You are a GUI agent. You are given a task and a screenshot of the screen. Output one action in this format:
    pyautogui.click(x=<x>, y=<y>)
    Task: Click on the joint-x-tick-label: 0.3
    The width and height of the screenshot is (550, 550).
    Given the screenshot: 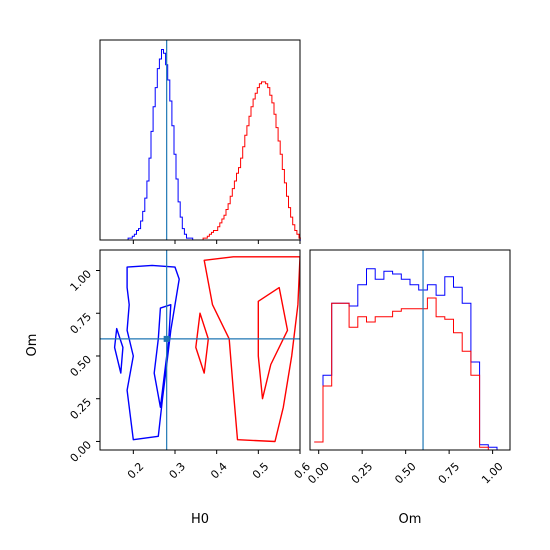 What is the action you would take?
    pyautogui.click(x=178, y=471)
    